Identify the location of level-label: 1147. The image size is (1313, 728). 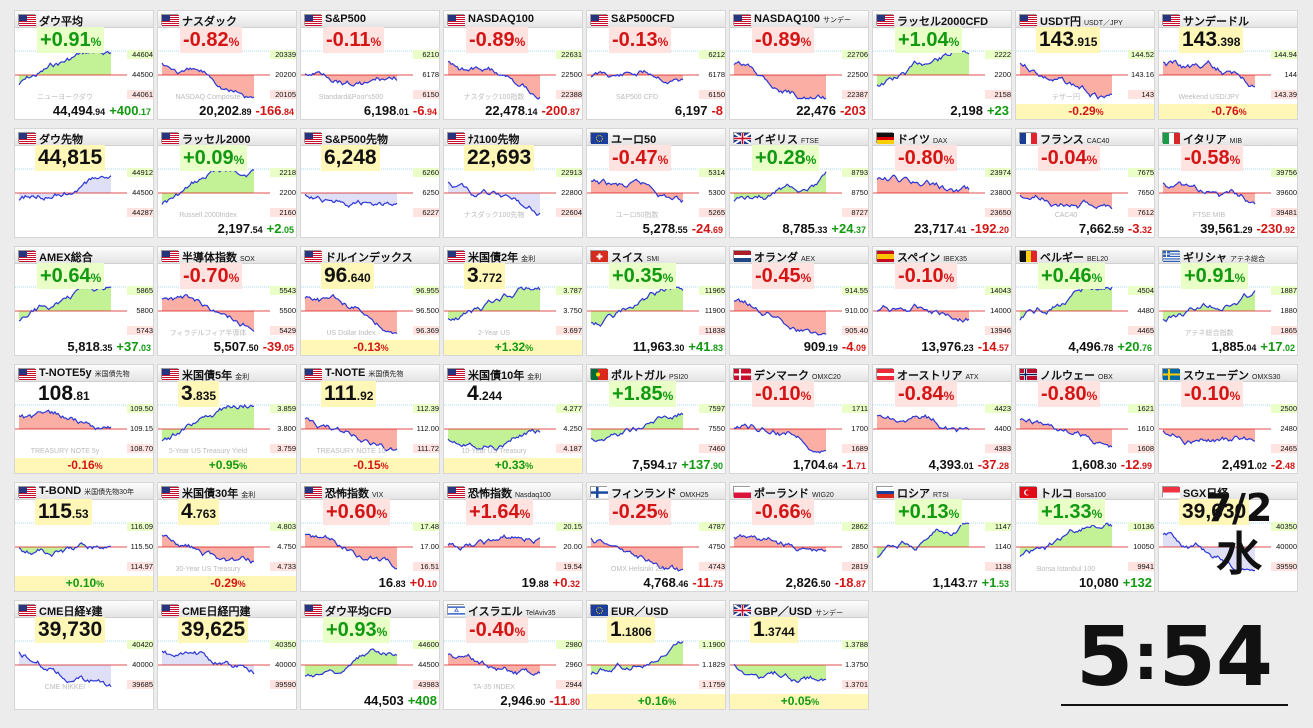
(1003, 526).